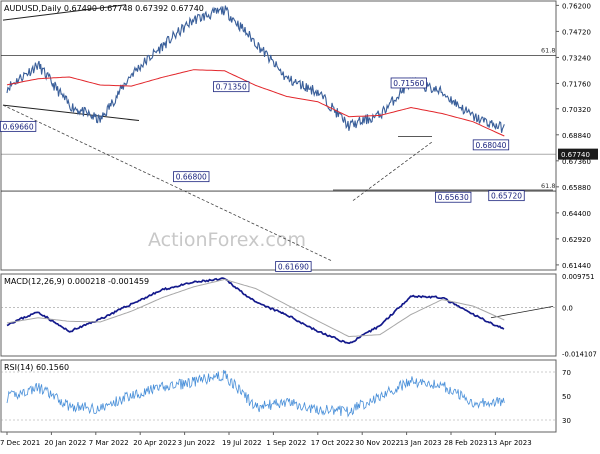  Describe the element at coordinates (36, 367) in the screenshot. I see `rsi-title: RSI(14) 60.1560` at that location.